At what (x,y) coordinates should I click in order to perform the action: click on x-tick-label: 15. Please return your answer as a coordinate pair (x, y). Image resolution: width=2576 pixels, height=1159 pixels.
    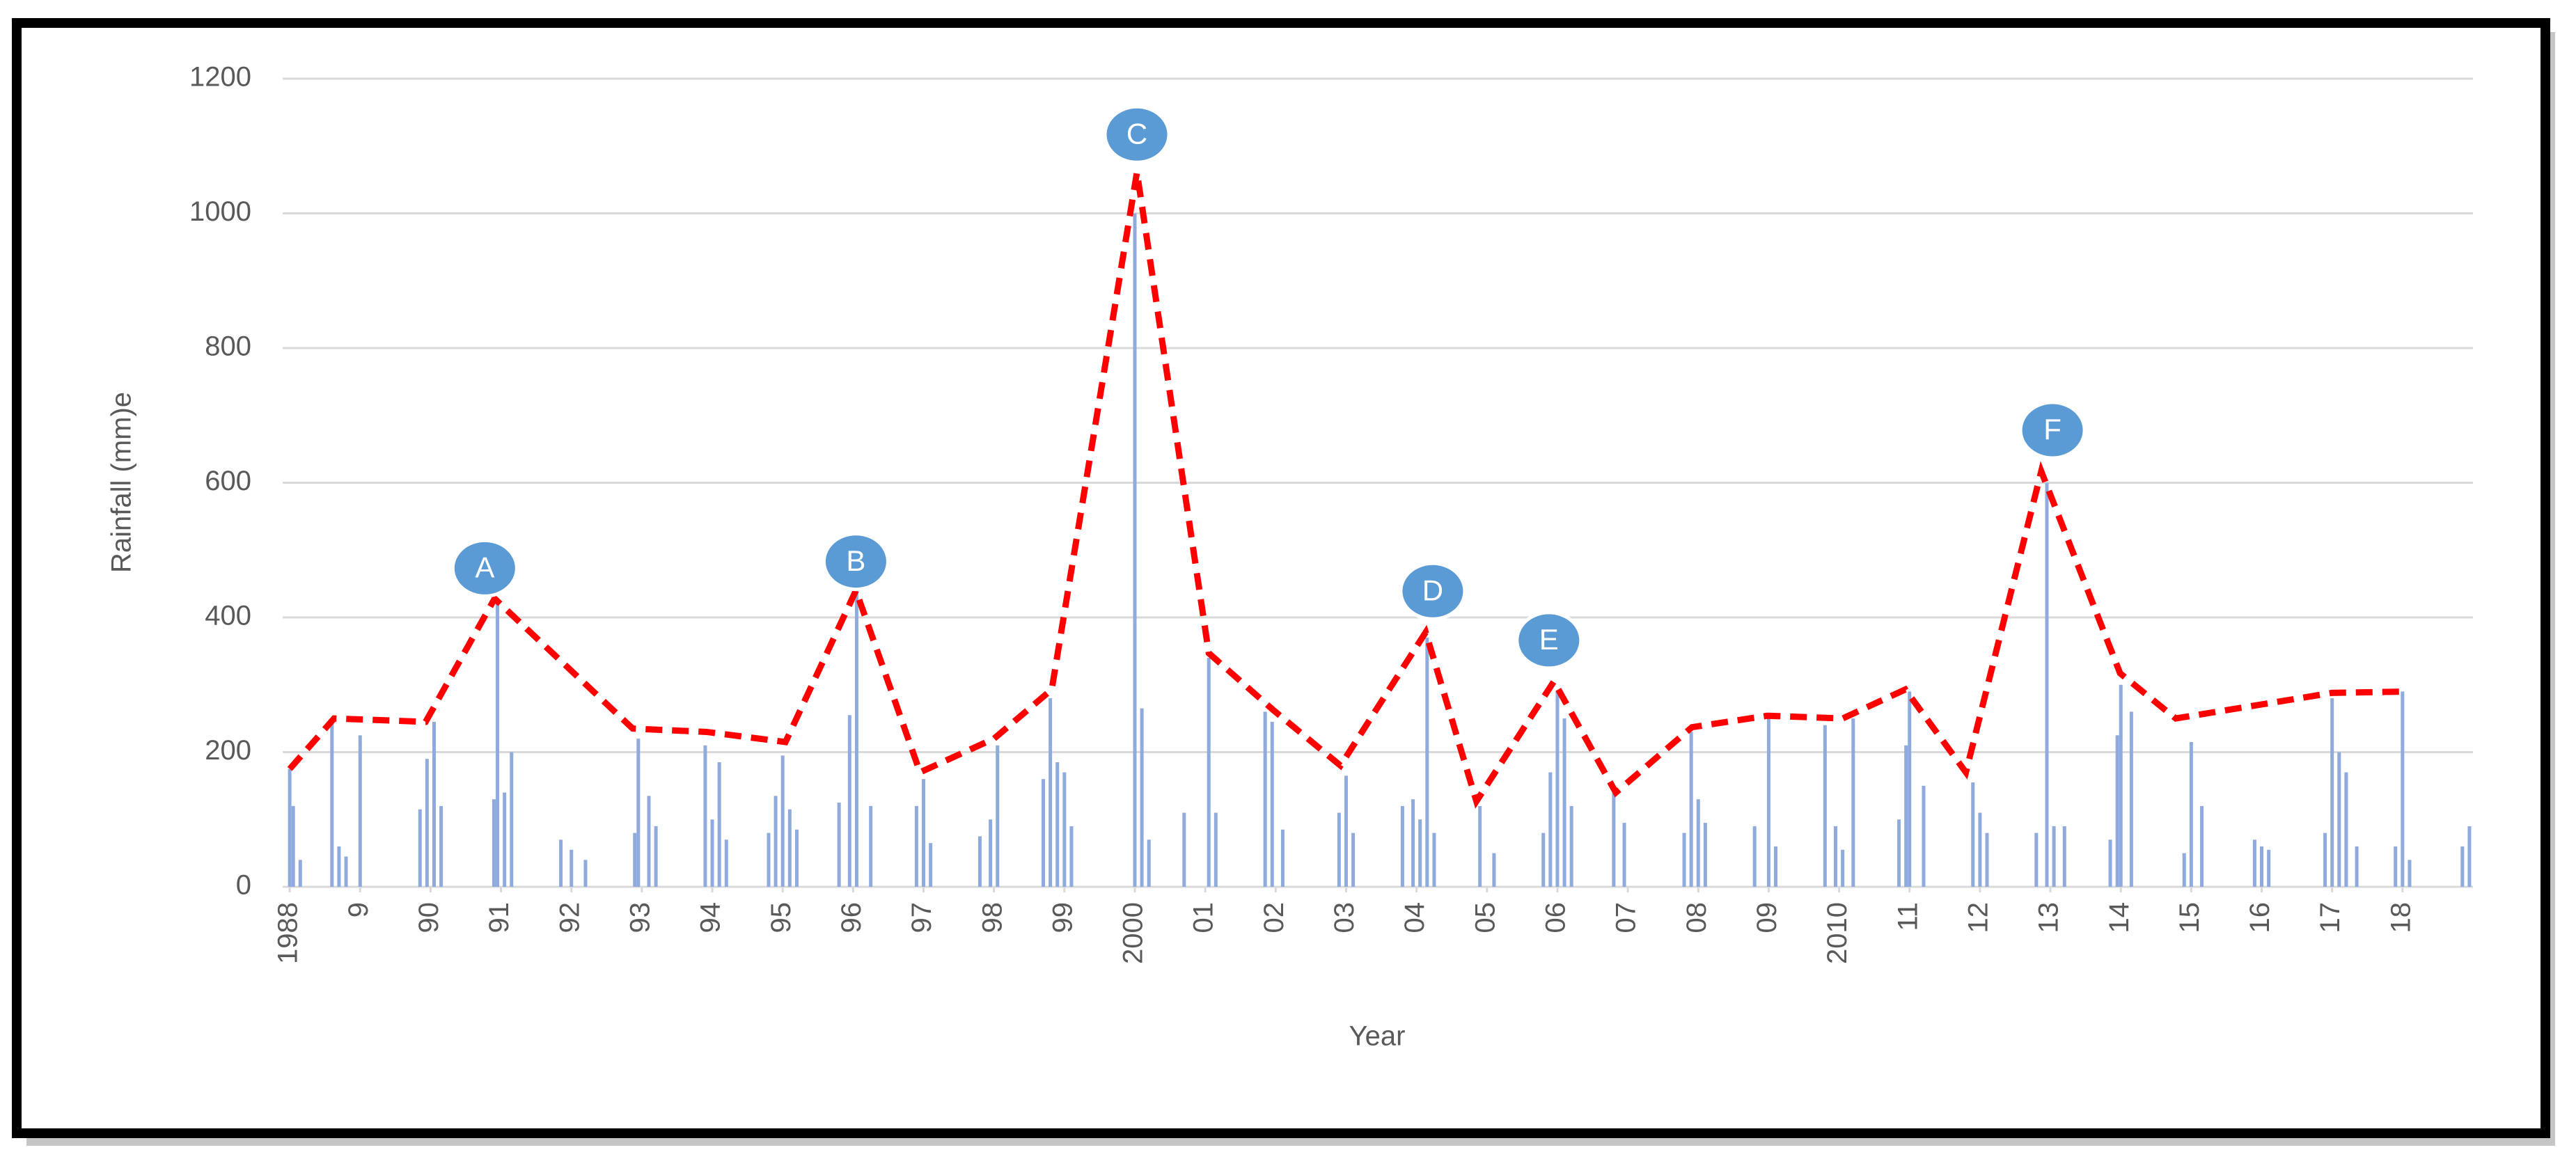
    Looking at the image, I should click on (2189, 917).